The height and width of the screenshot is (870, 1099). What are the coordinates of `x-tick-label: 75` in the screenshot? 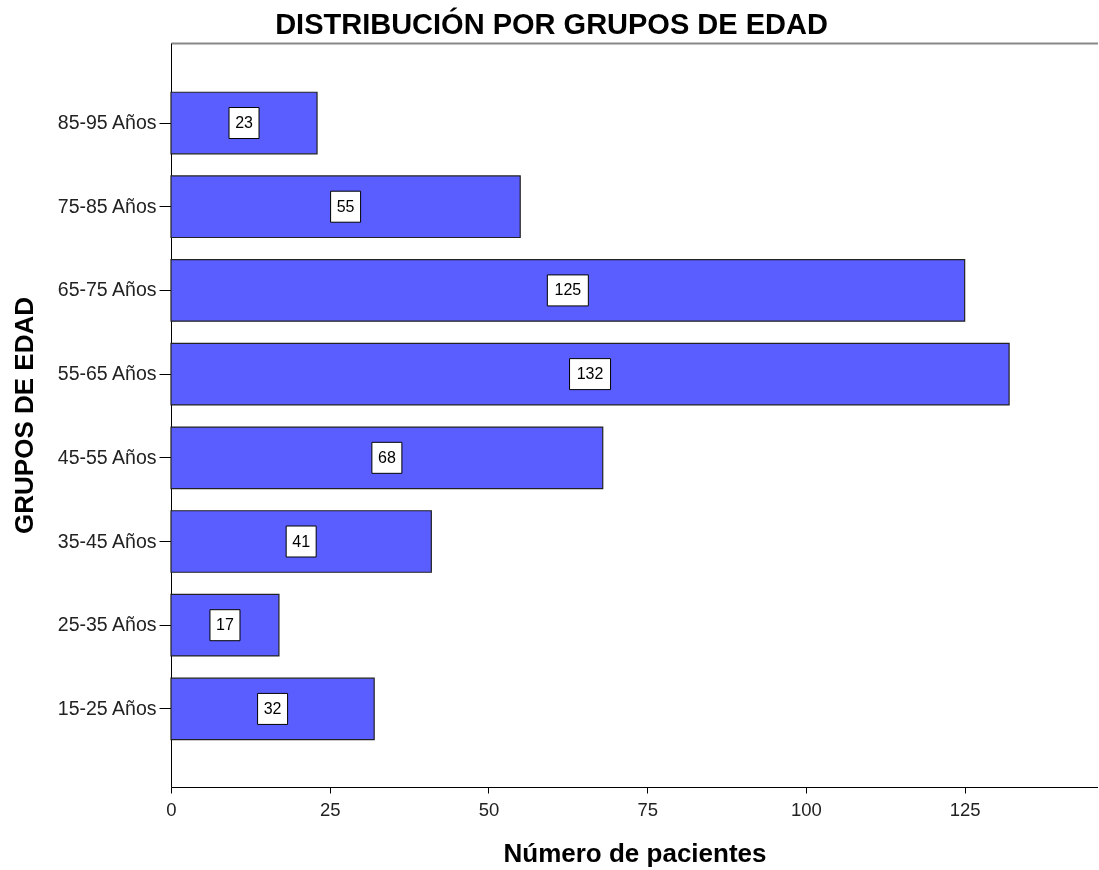 It's located at (647, 809).